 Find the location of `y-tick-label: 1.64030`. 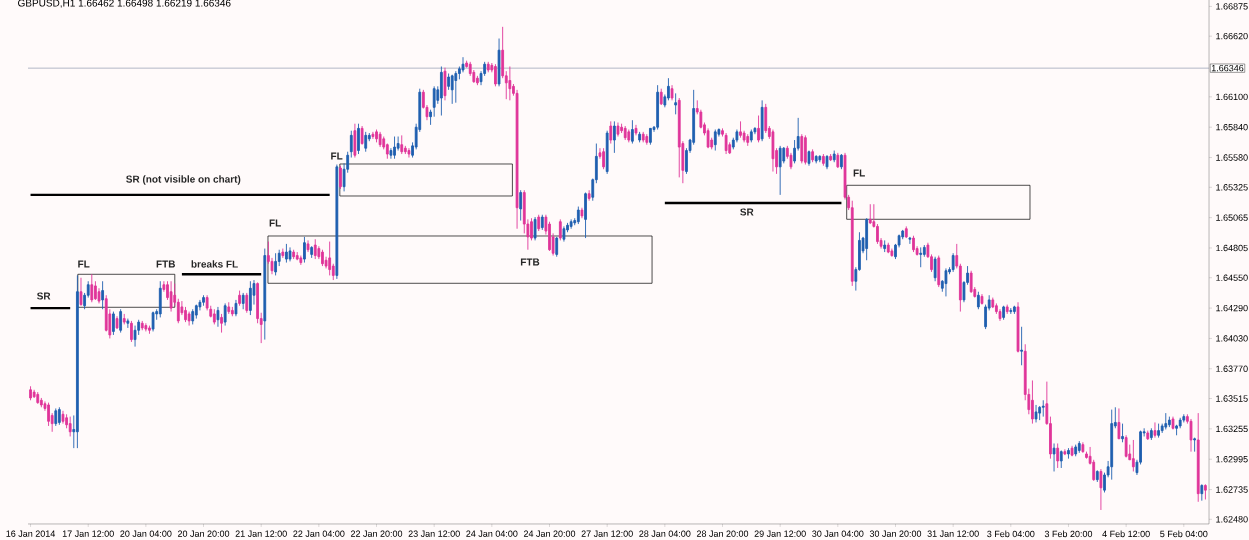

y-tick-label: 1.64030 is located at coordinates (1232, 338).